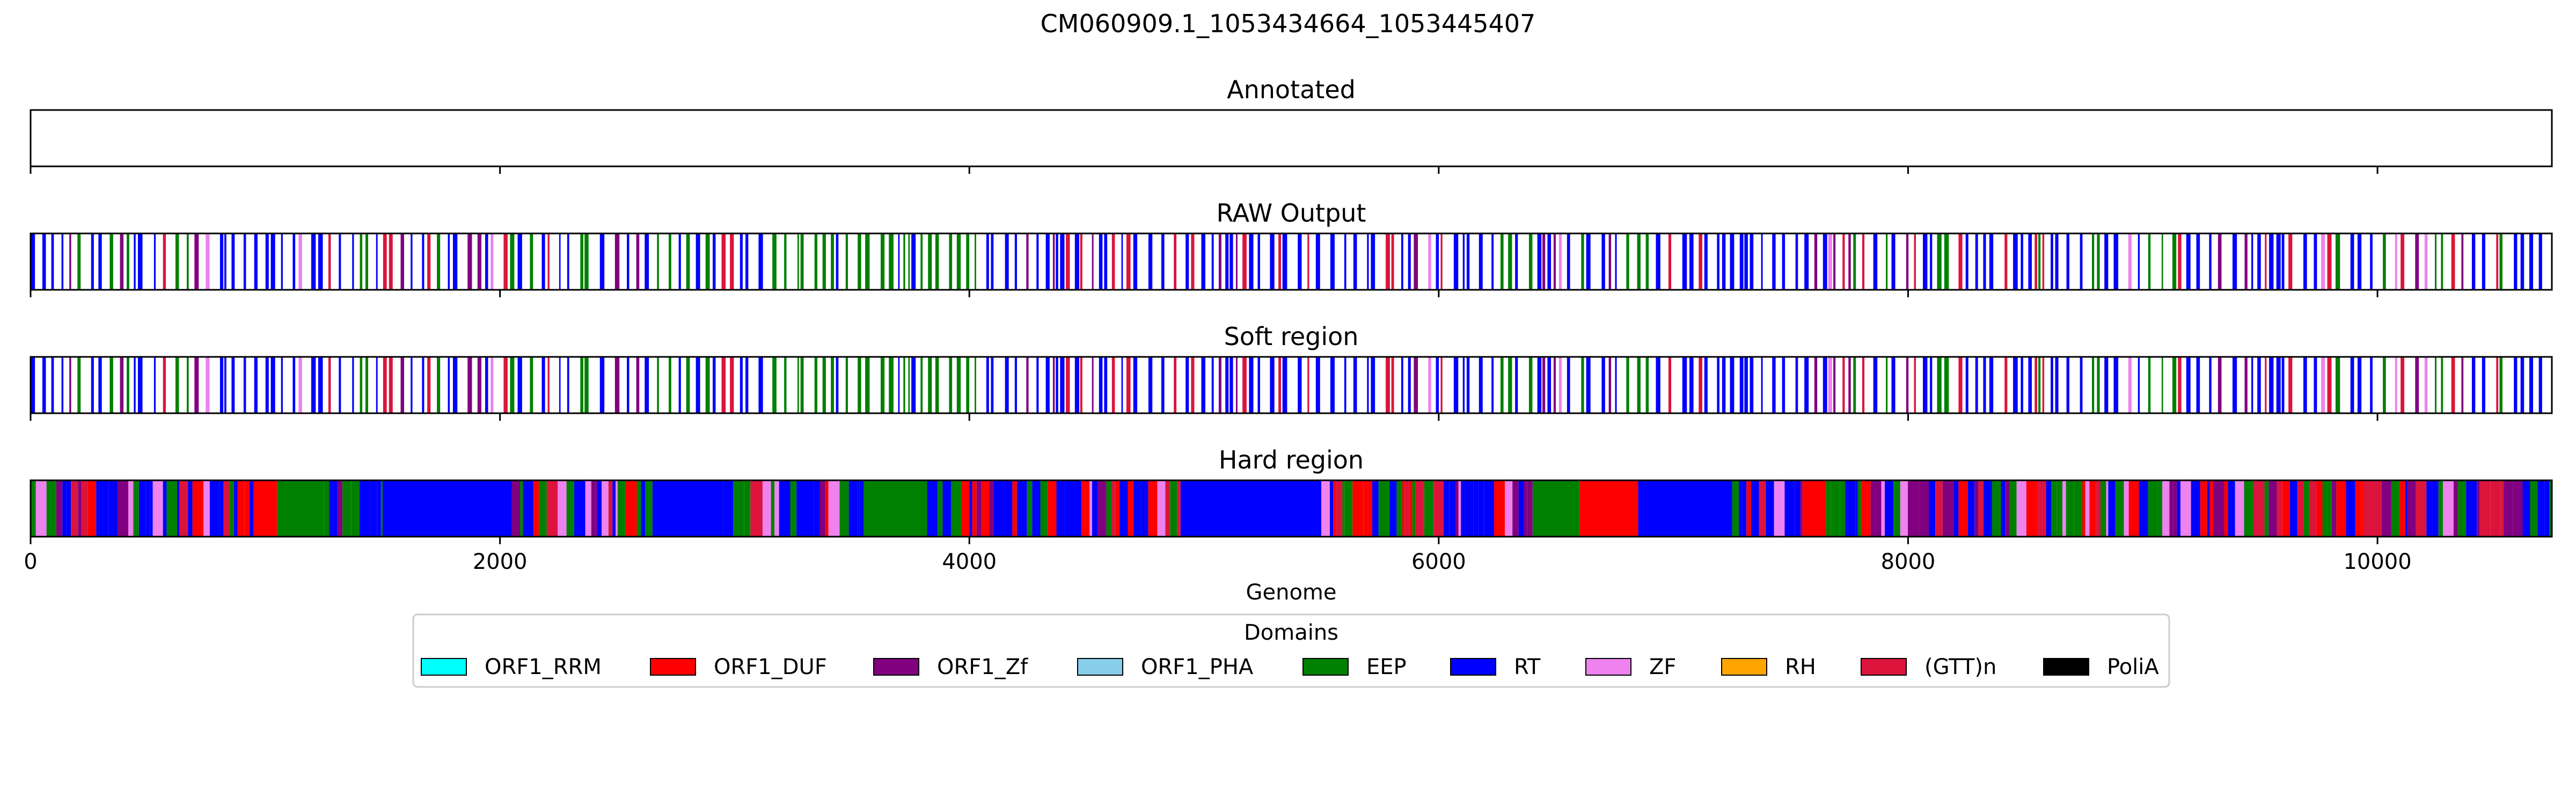 This screenshot has height=805, width=2576. I want to click on legend-entry: ORF1_RRM, so click(511, 667).